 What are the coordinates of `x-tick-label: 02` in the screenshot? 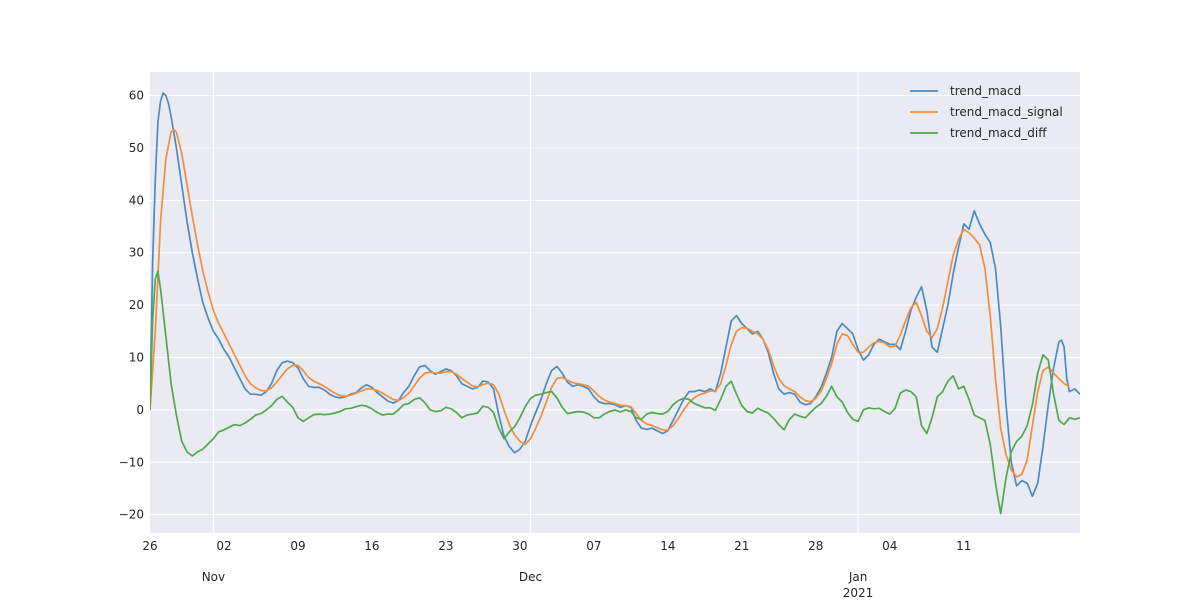 It's located at (223, 546).